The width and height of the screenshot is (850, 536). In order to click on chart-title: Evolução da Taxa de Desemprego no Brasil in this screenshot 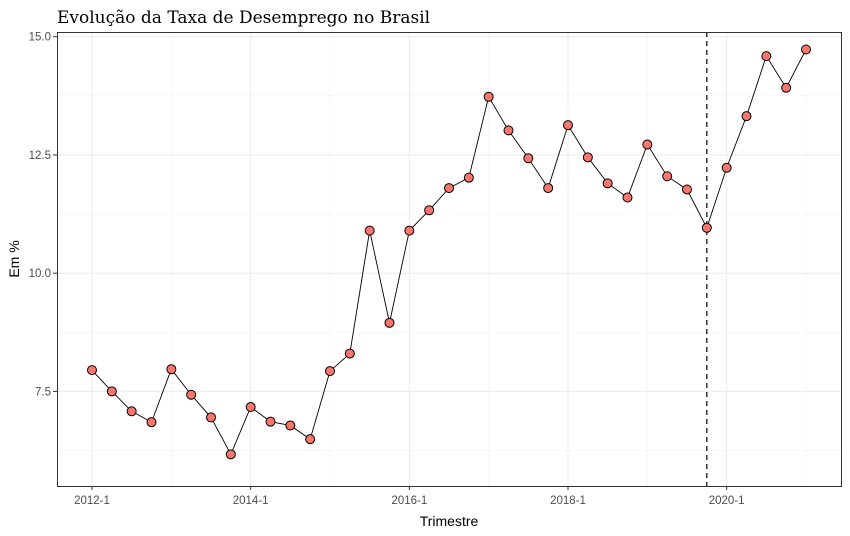, I will do `click(243, 18)`.